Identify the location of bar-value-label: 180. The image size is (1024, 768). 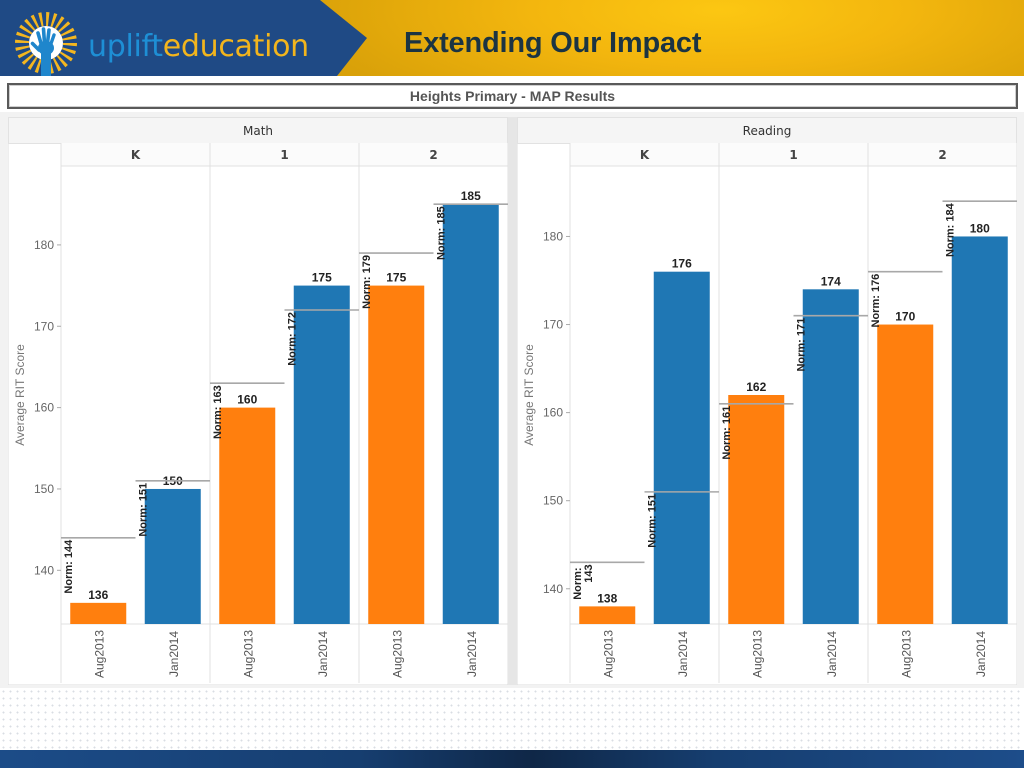
(980, 228).